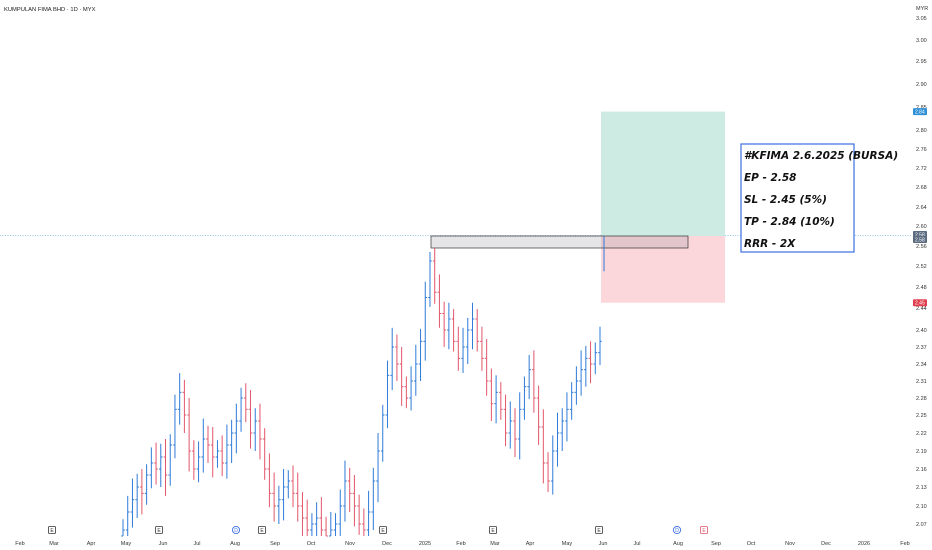  I want to click on annotation-line-2: EP - 2.58, so click(770, 178).